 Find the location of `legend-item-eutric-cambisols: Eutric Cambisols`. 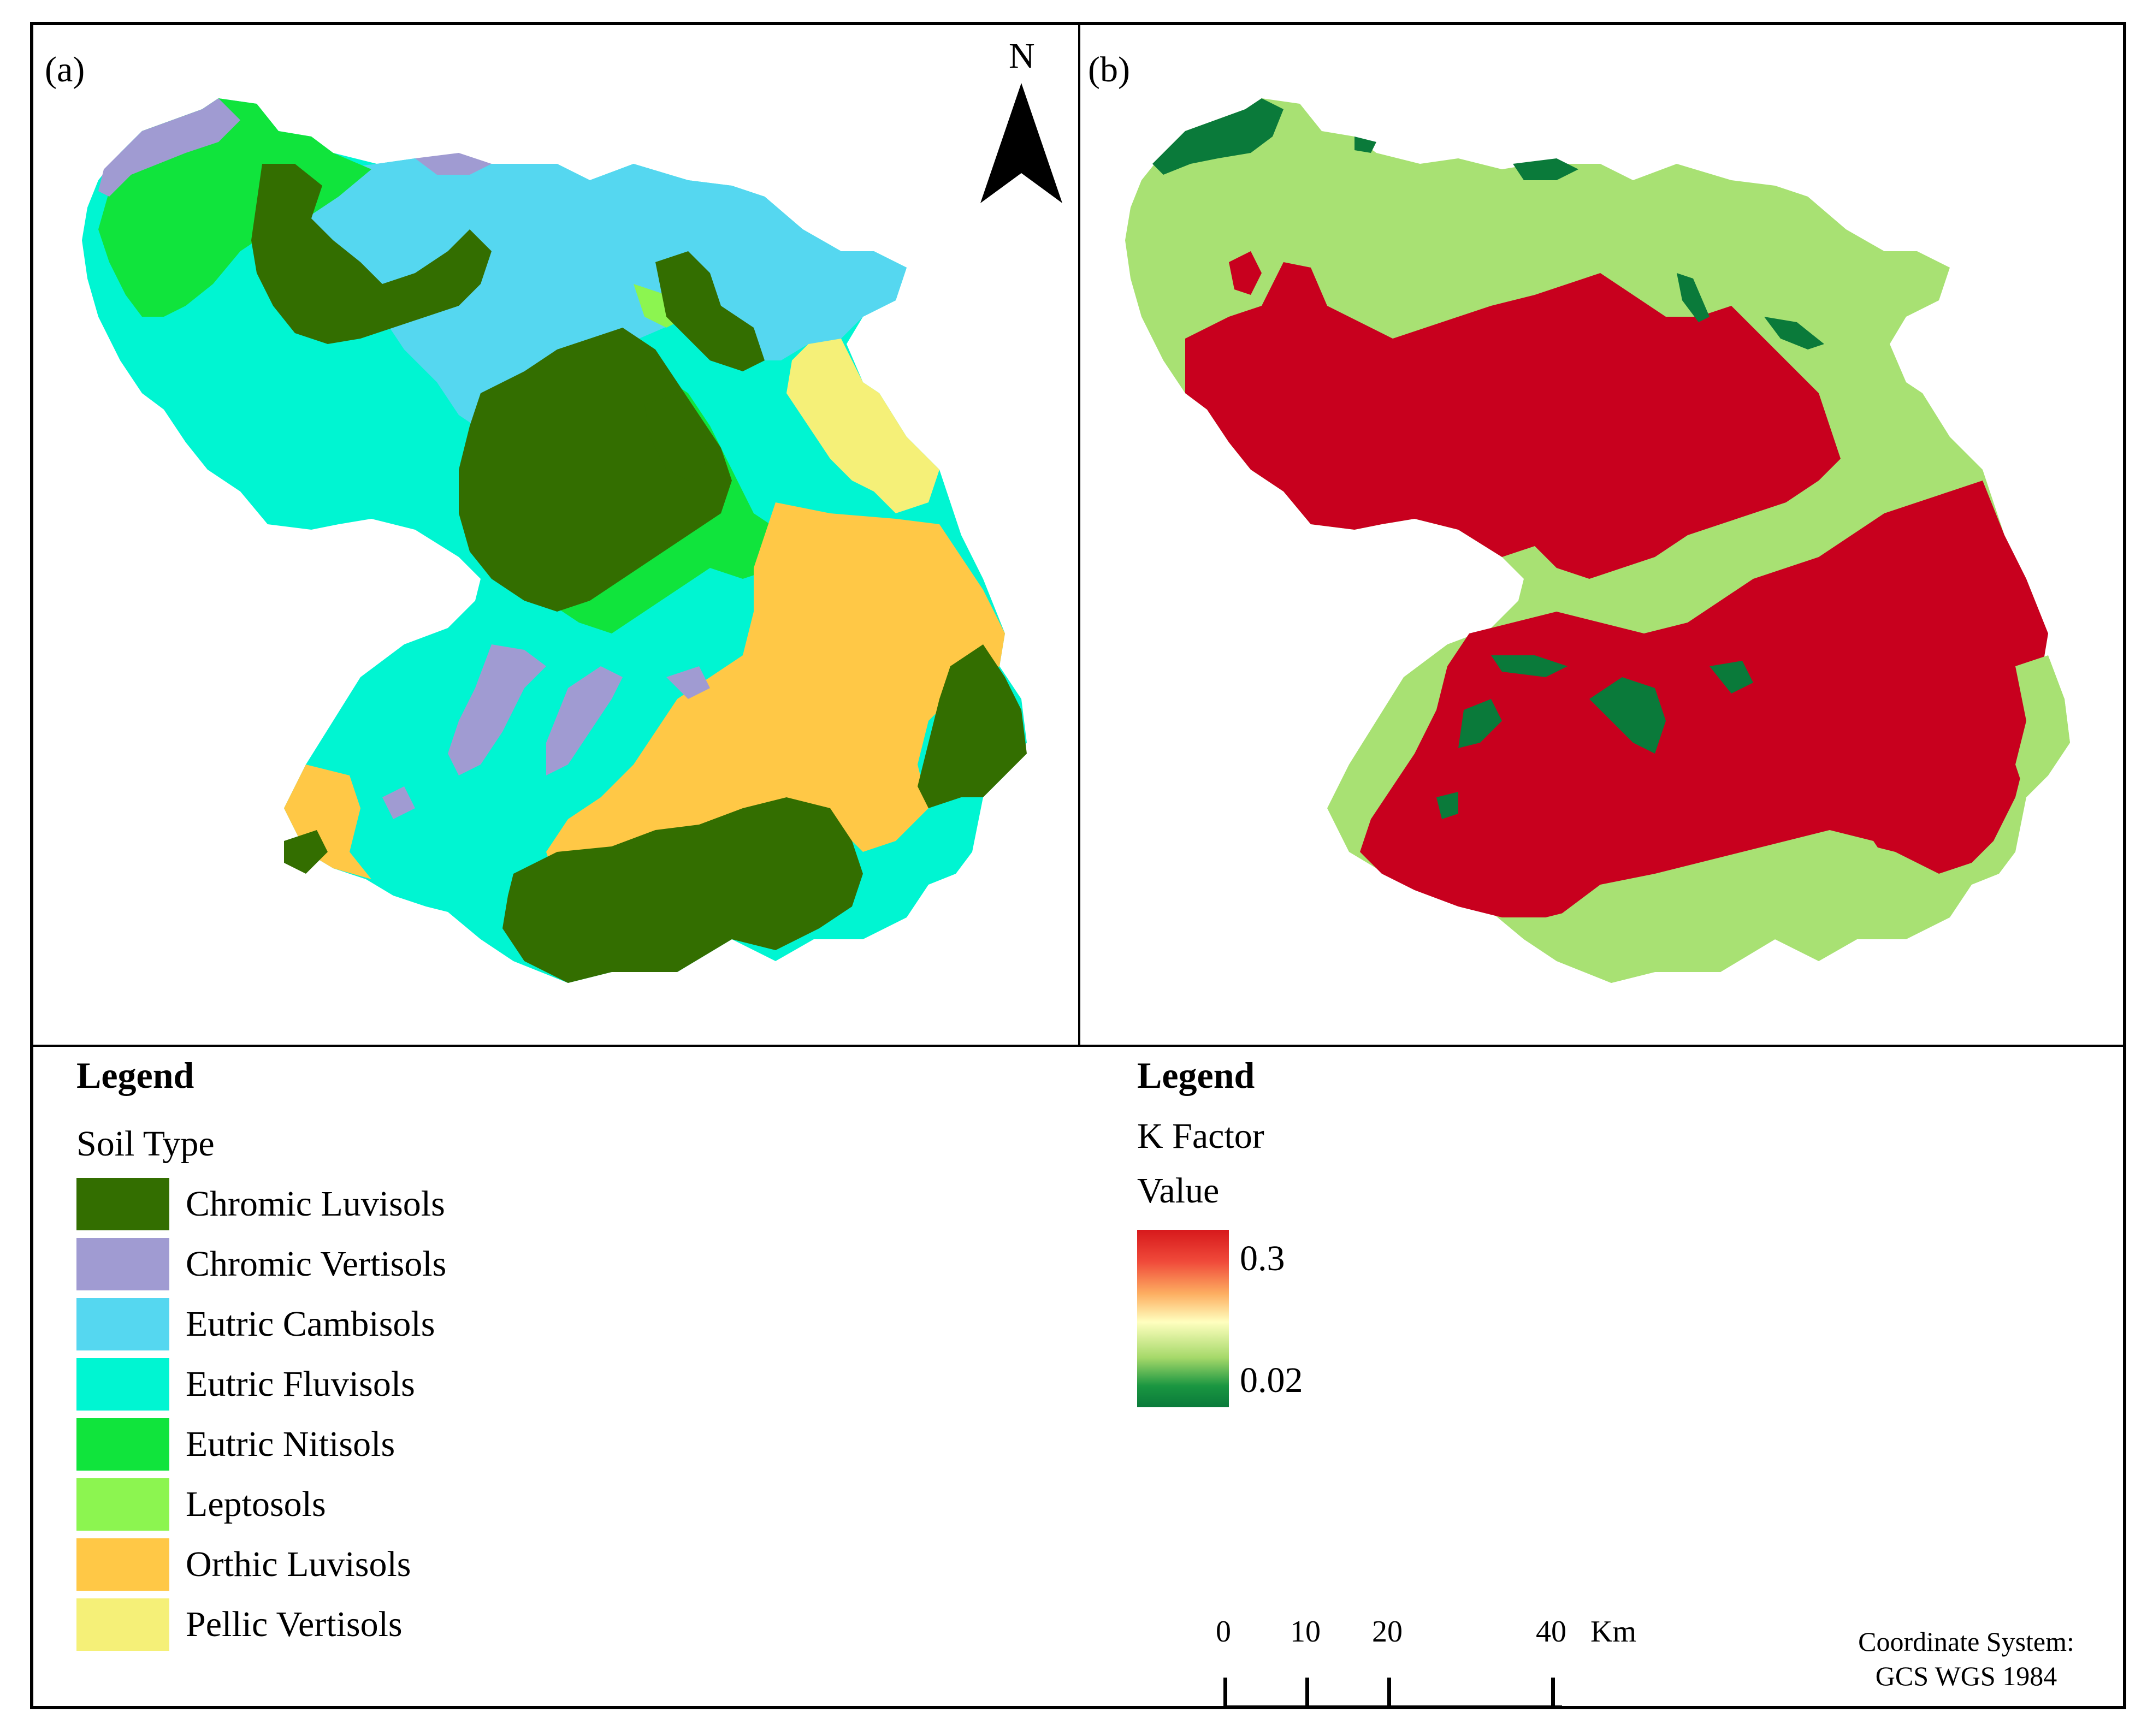

legend-item-eutric-cambisols: Eutric Cambisols is located at coordinates (255, 1324).